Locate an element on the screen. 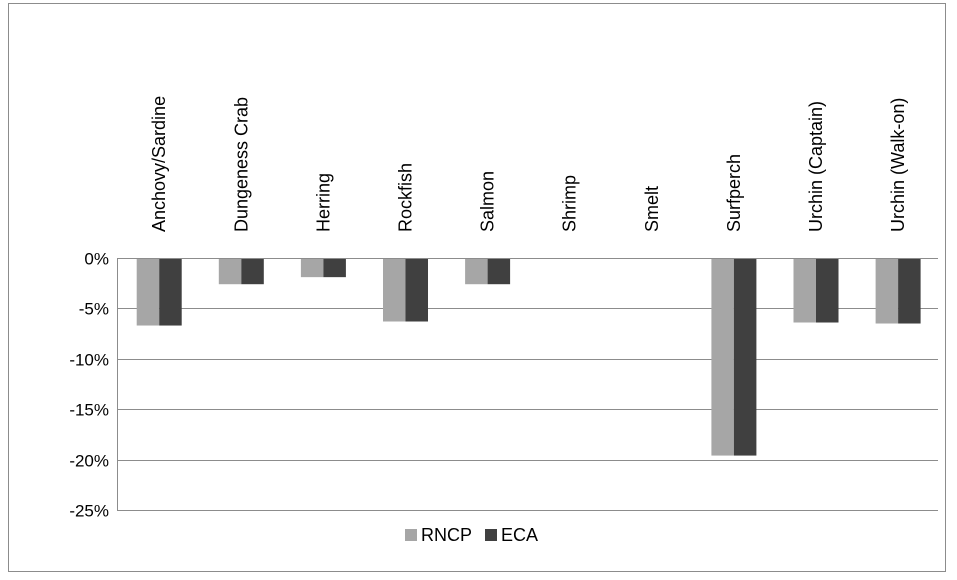 The width and height of the screenshot is (957, 580). y-tick-label: -20% is located at coordinates (89, 461).